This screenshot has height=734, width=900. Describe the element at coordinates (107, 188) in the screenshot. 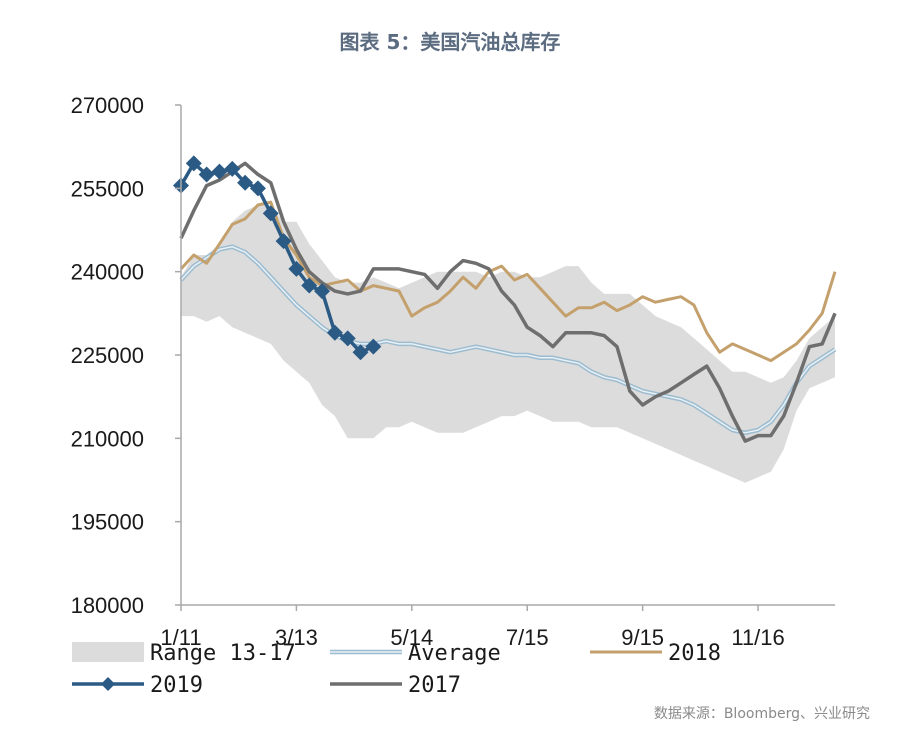

I see `y-tick-label: 255000` at that location.